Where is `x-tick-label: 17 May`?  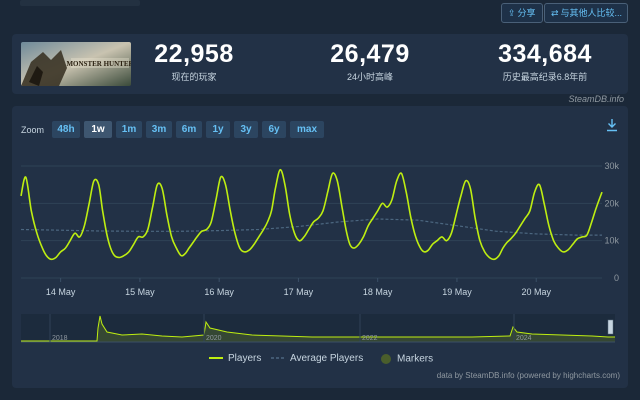 x-tick-label: 17 May is located at coordinates (299, 292).